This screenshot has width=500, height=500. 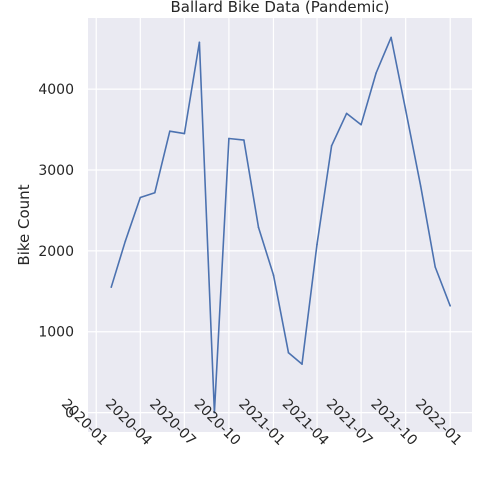 I want to click on y-tick-label: 1000, so click(x=56, y=333).